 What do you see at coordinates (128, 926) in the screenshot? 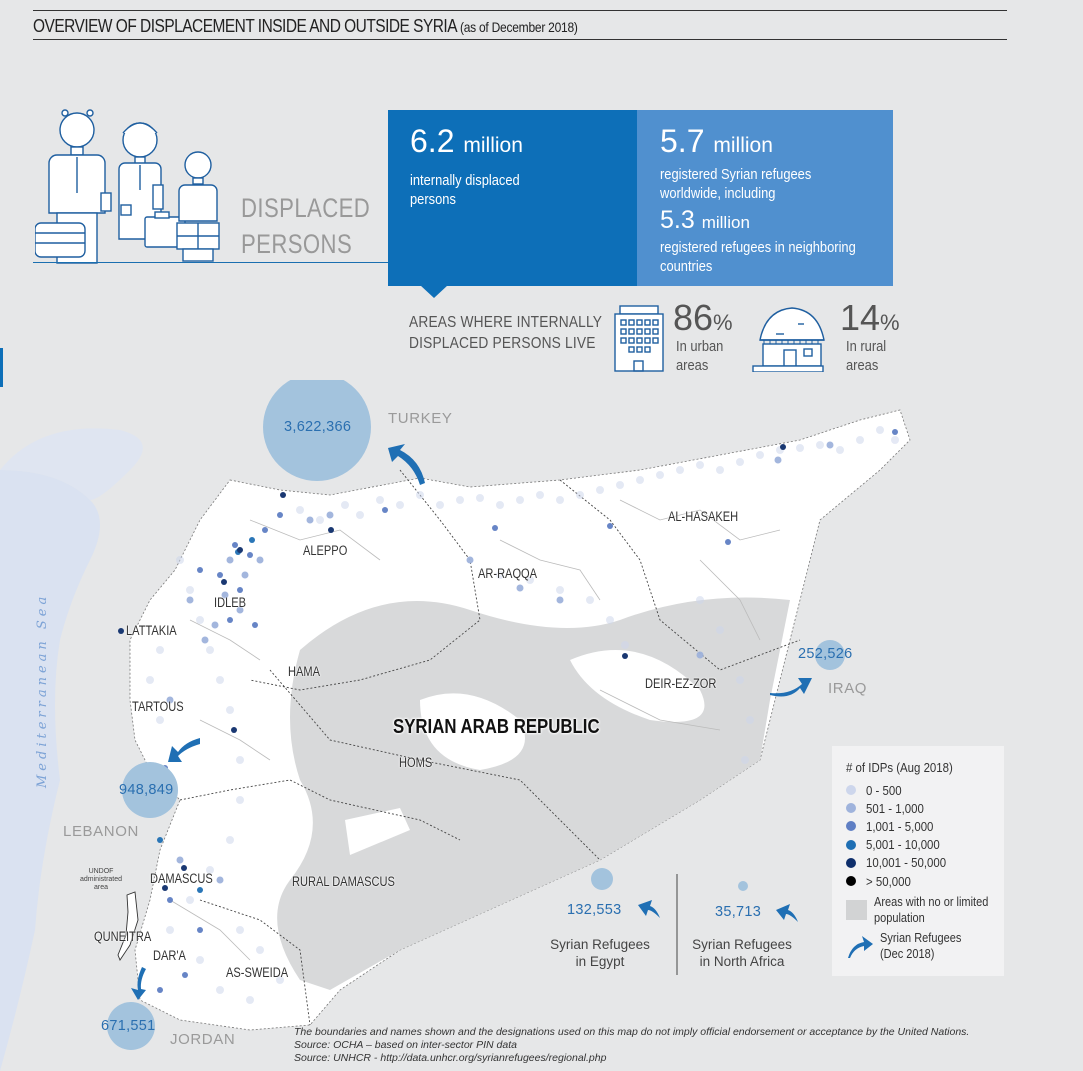
I see `undof-area` at bounding box center [128, 926].